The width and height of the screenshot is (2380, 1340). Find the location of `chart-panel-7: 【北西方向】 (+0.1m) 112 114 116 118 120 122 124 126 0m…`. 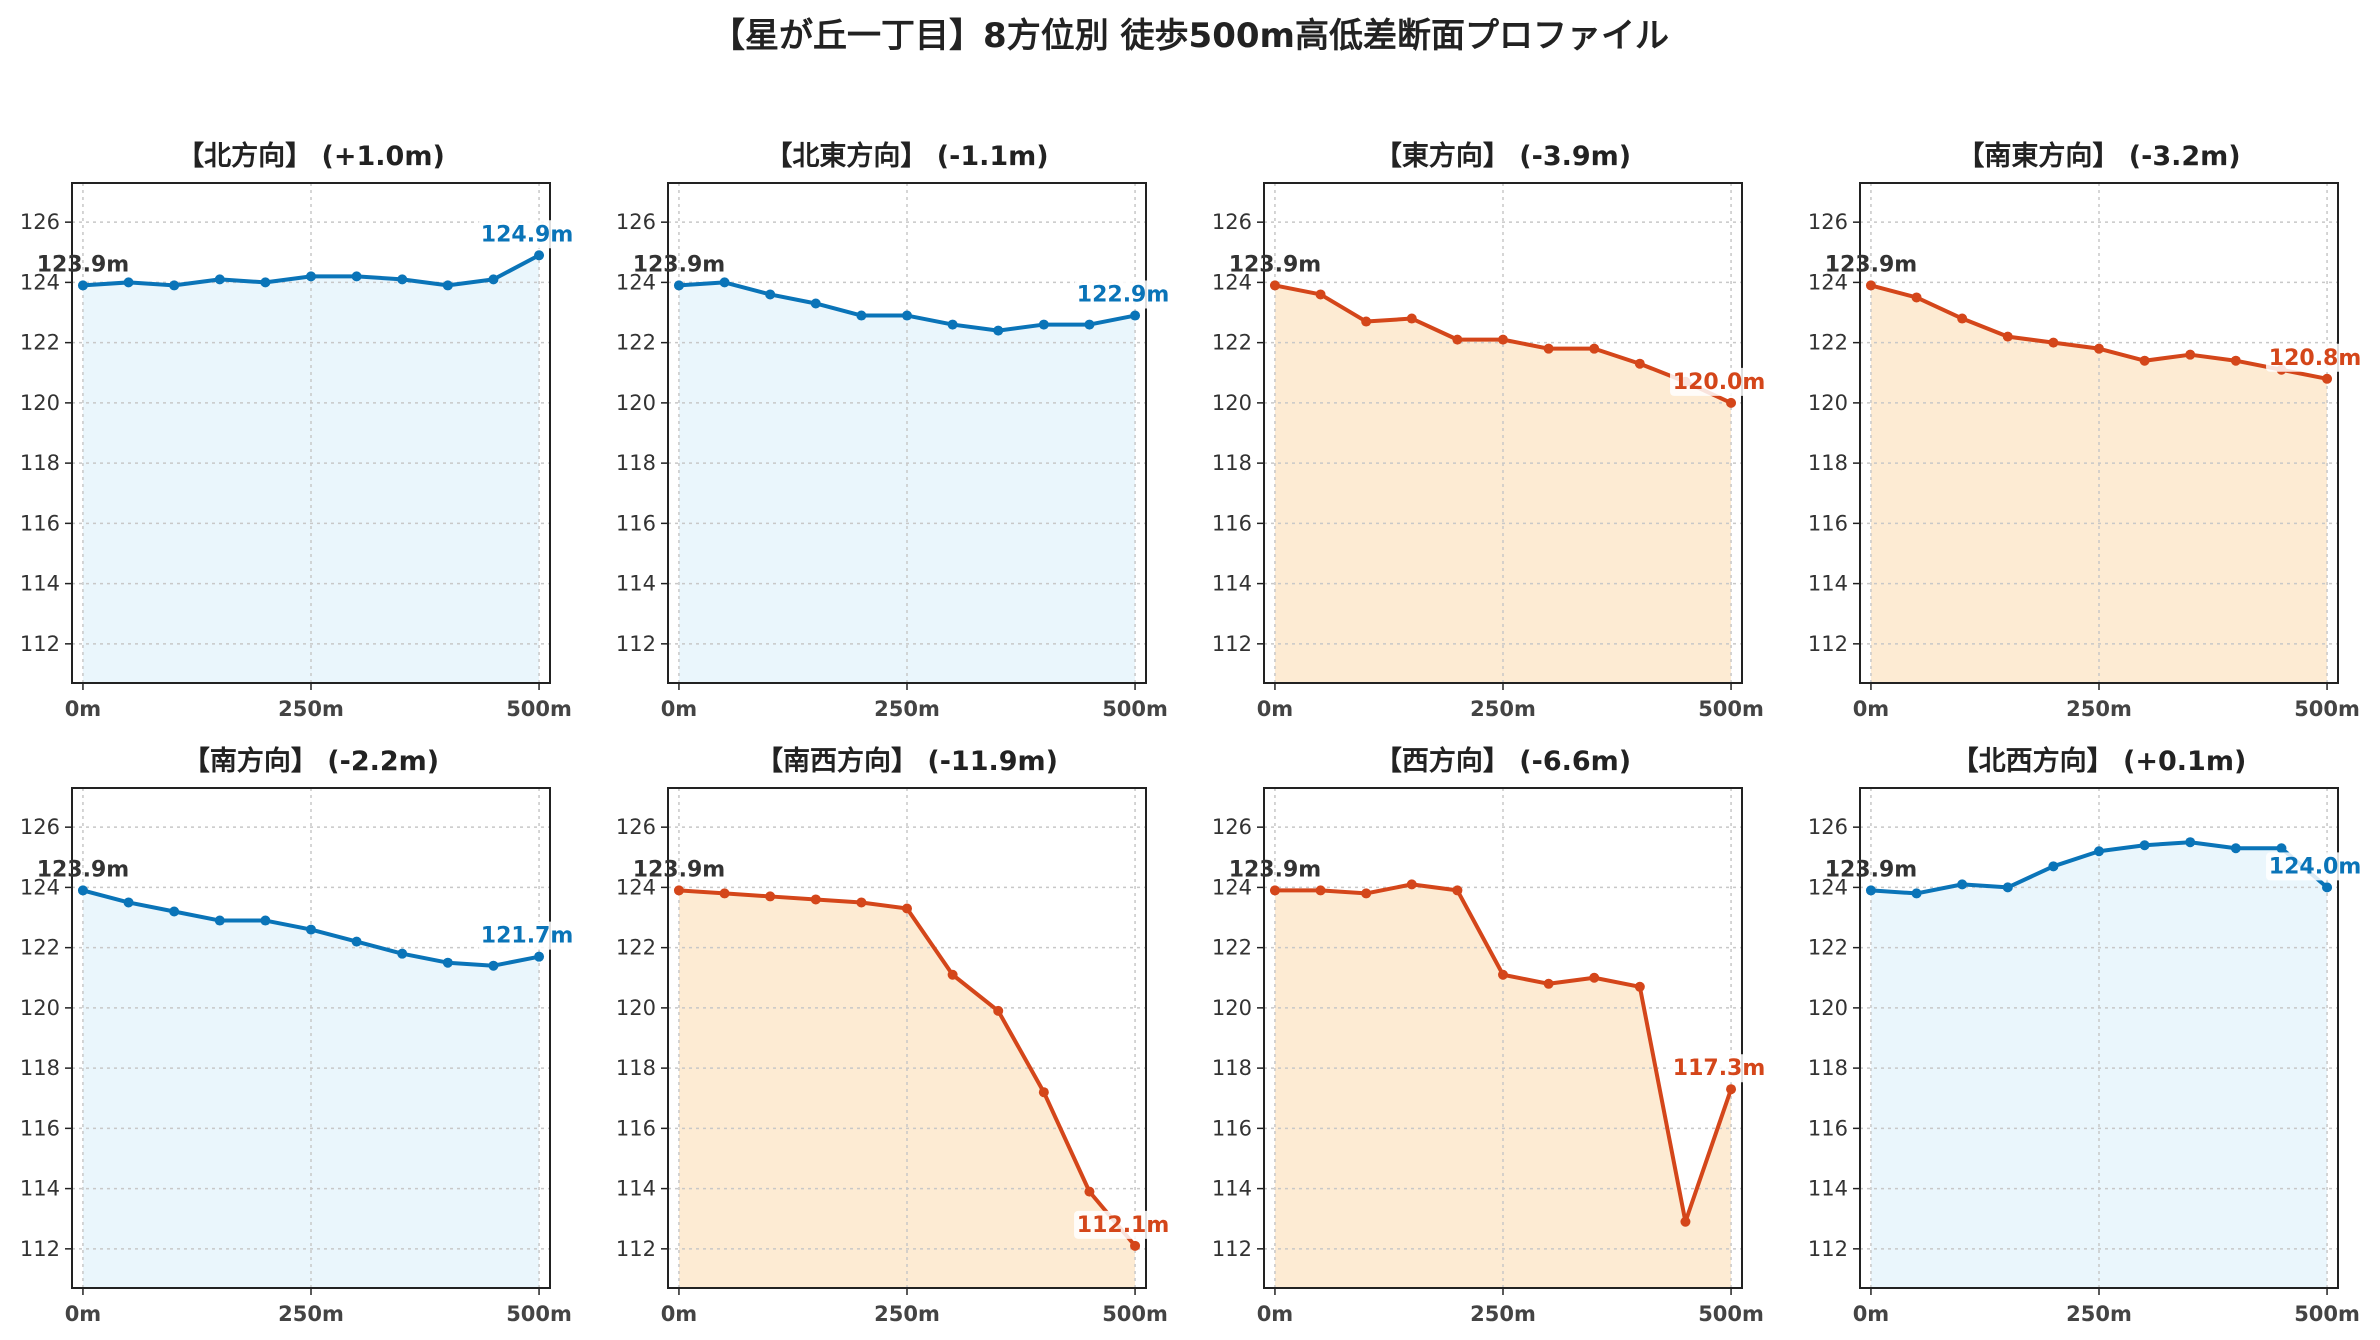

chart-panel-7: 【北西方向】 (+0.1m) 112 114 116 118 120 122 124 126 0m… is located at coordinates (2086, 1035).